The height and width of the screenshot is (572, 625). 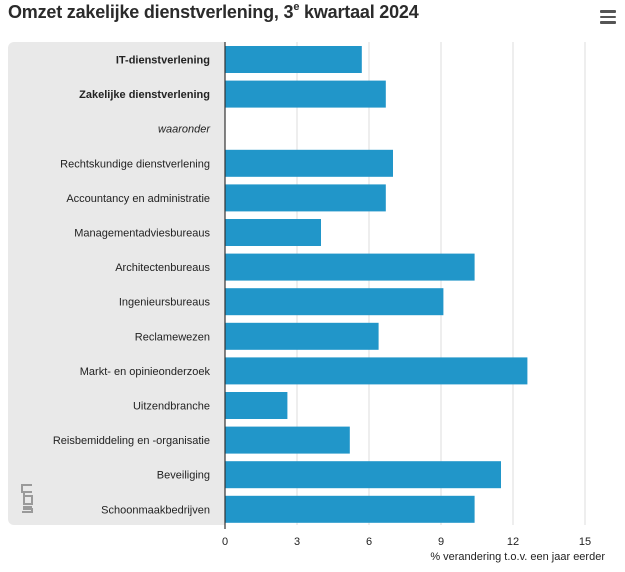 I want to click on category-label: Beveiliging, so click(x=183, y=476).